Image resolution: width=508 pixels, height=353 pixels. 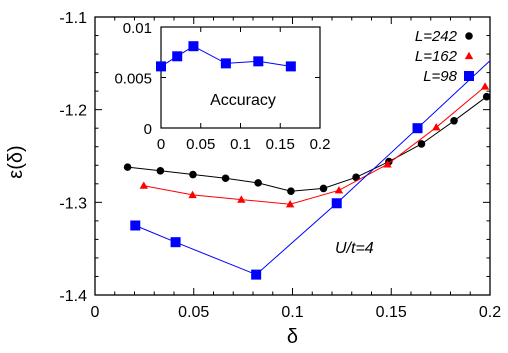 What do you see at coordinates (490, 312) in the screenshot?
I see `x-tick-label: 0.2` at bounding box center [490, 312].